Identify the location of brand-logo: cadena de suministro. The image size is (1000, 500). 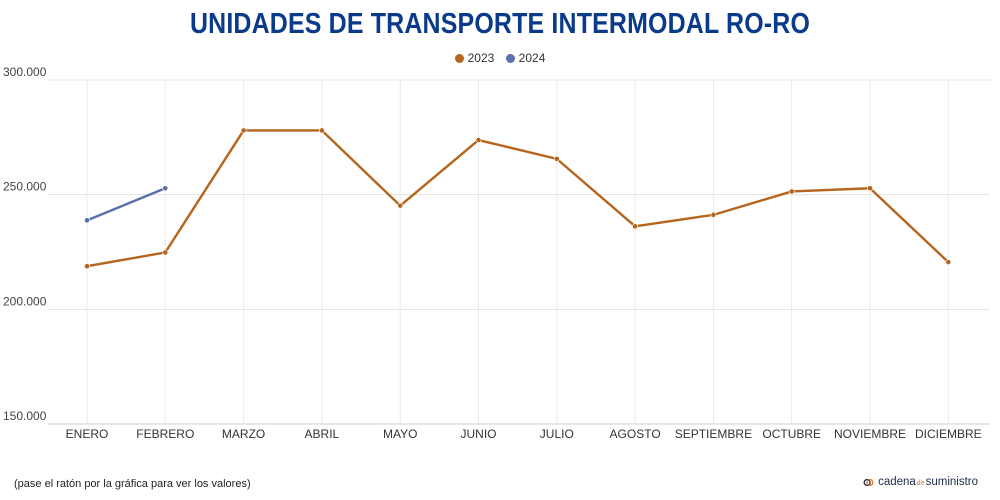
(920, 482).